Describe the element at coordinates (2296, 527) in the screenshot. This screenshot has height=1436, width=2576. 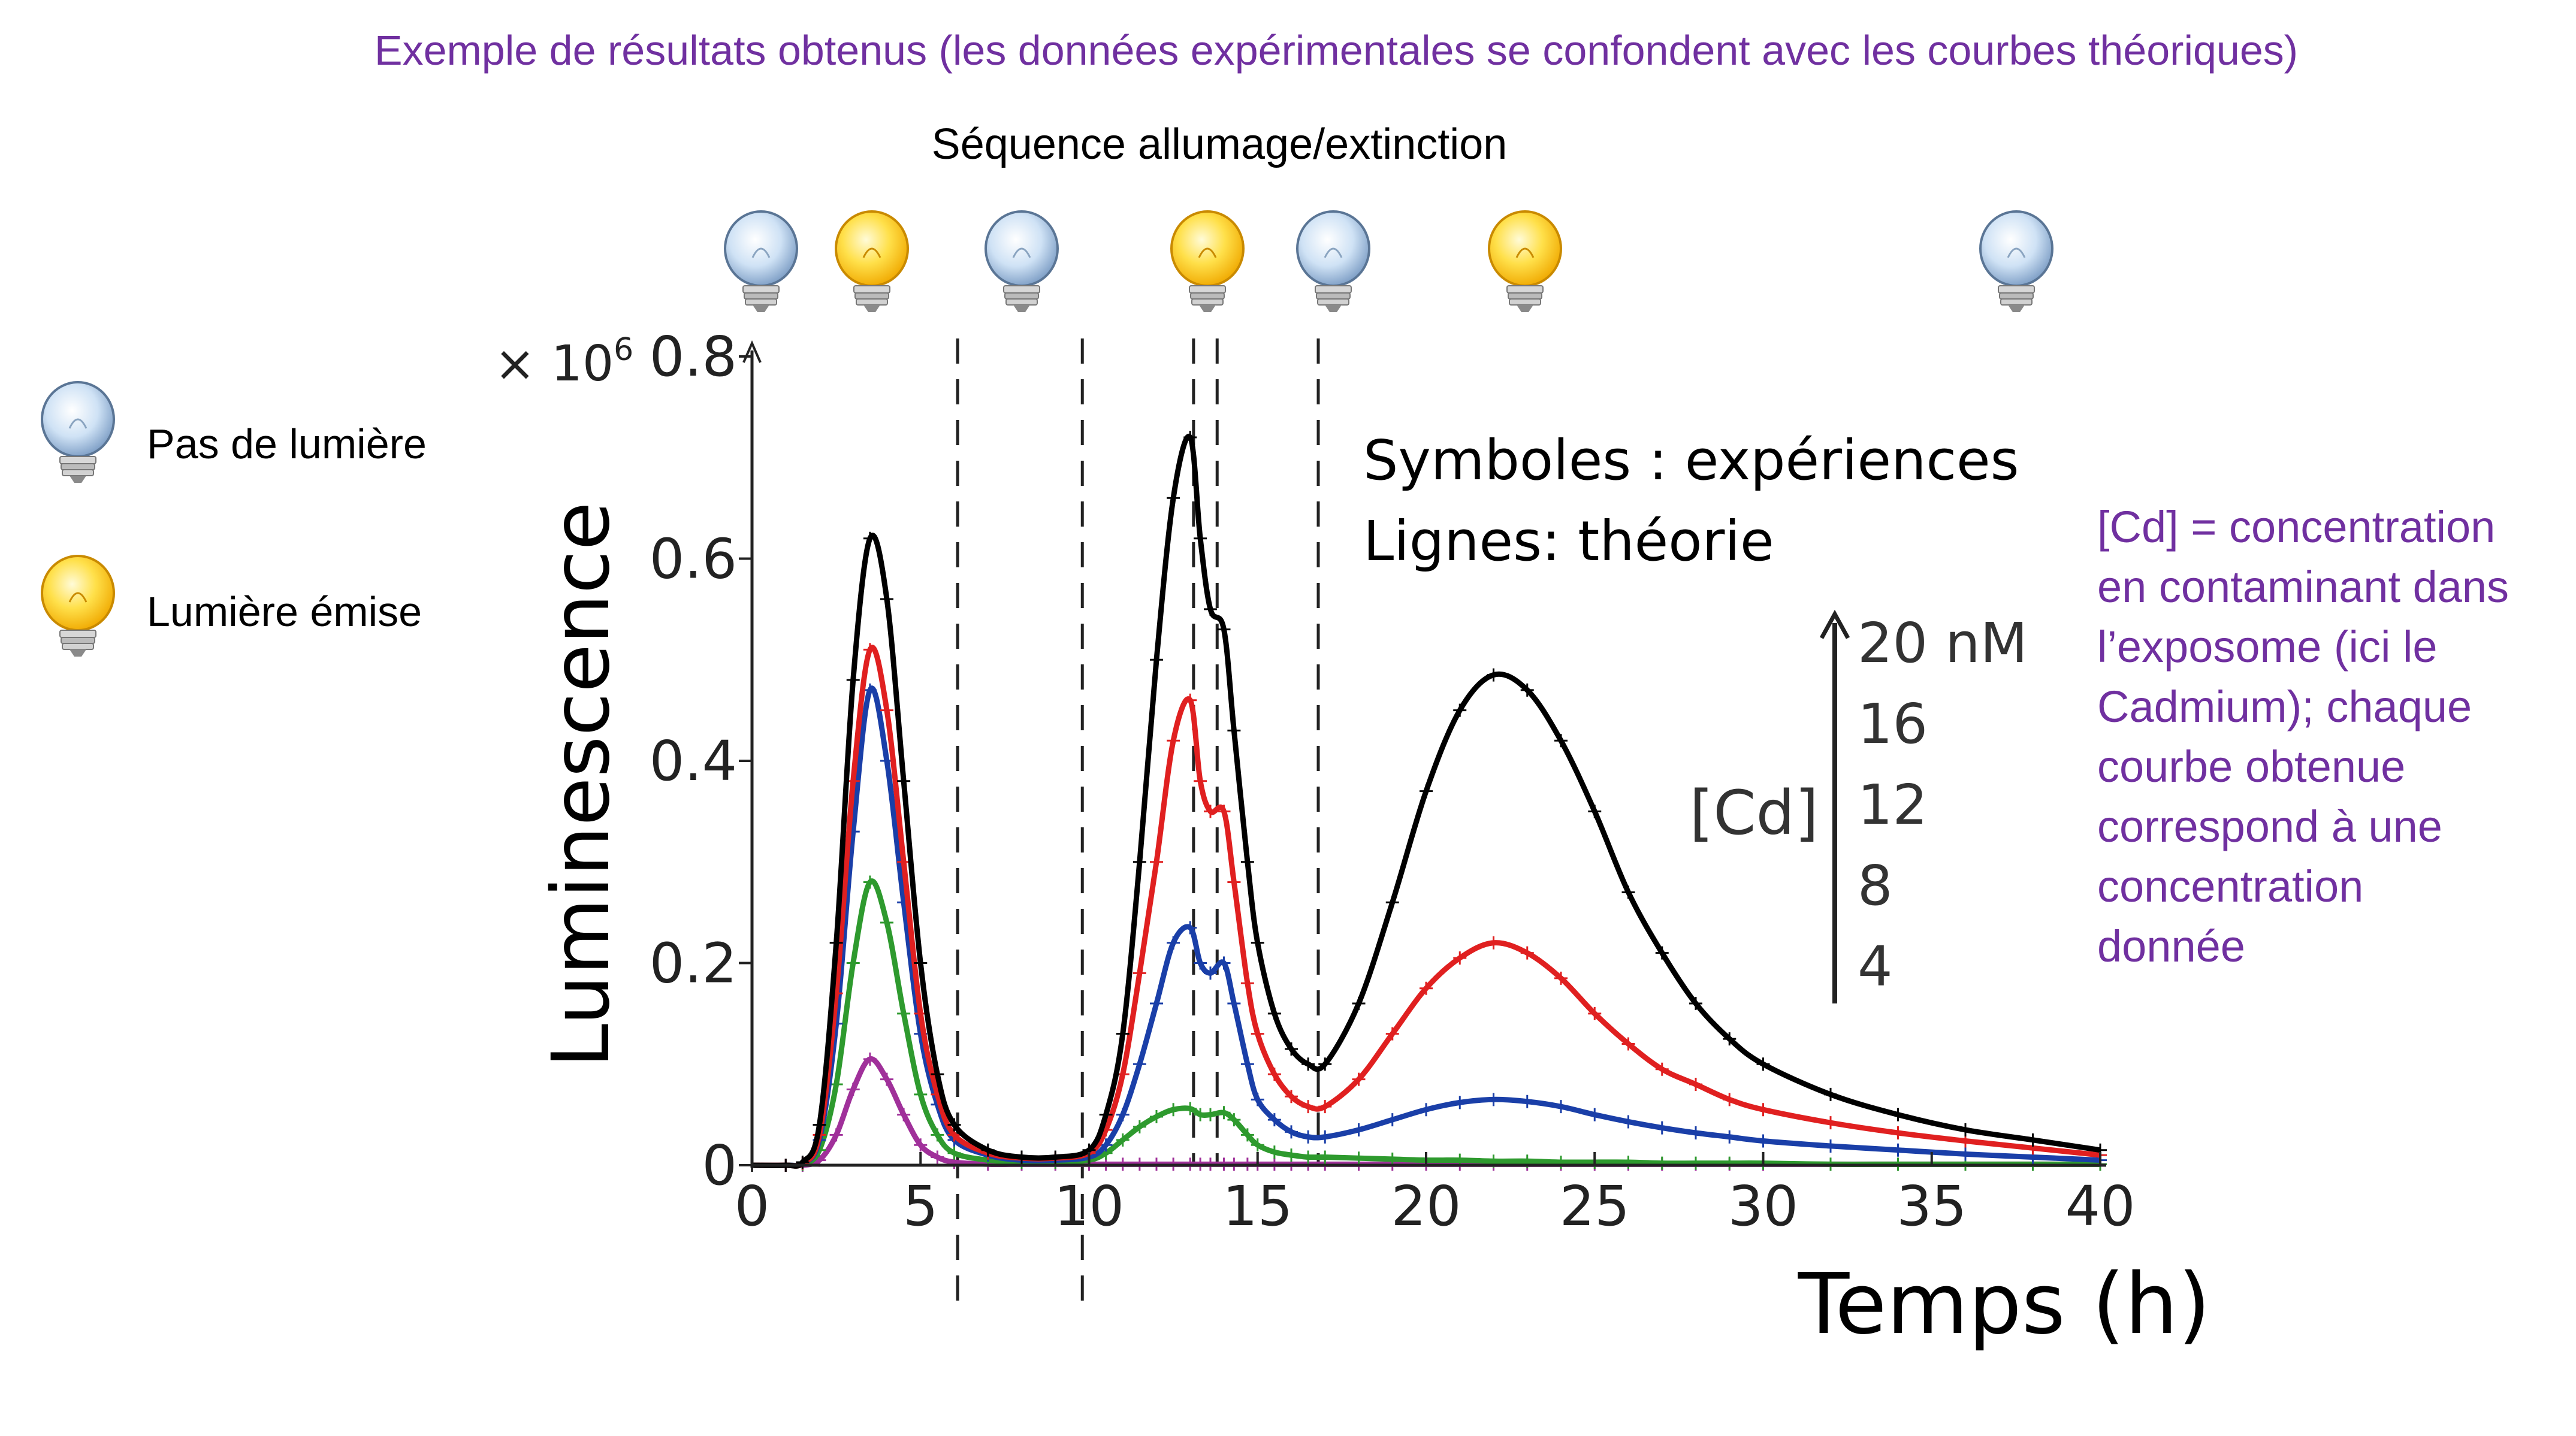
I see `side-note-line: [Cd] = concentration` at that location.